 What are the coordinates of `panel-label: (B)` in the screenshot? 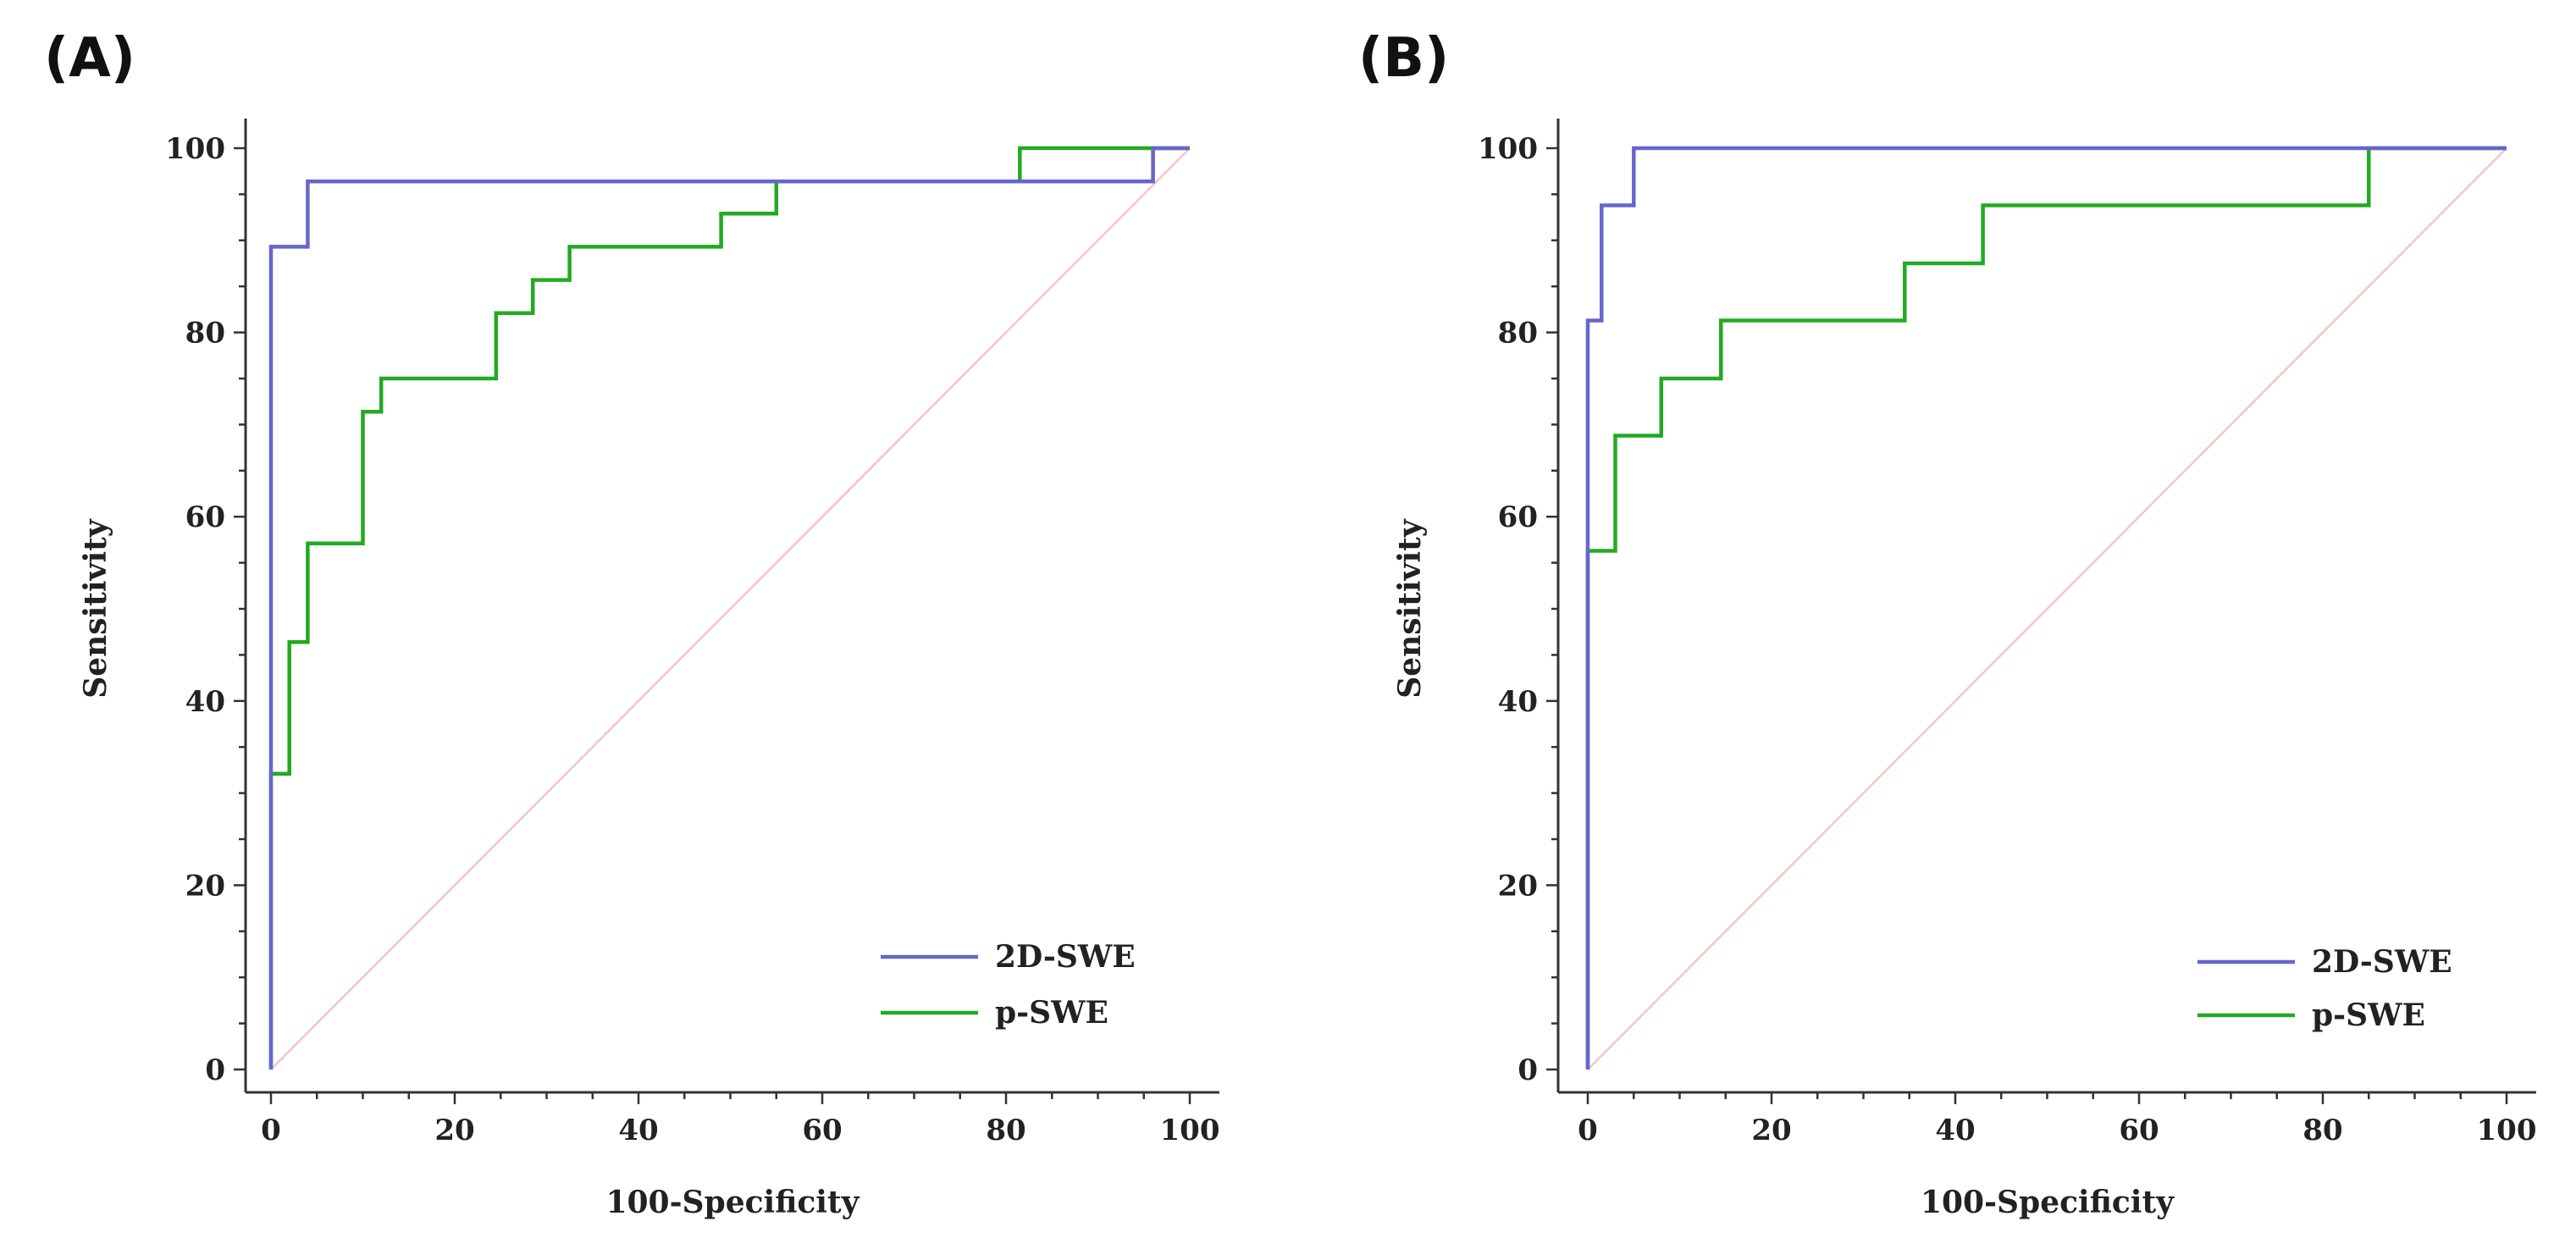 It's located at (1403, 58).